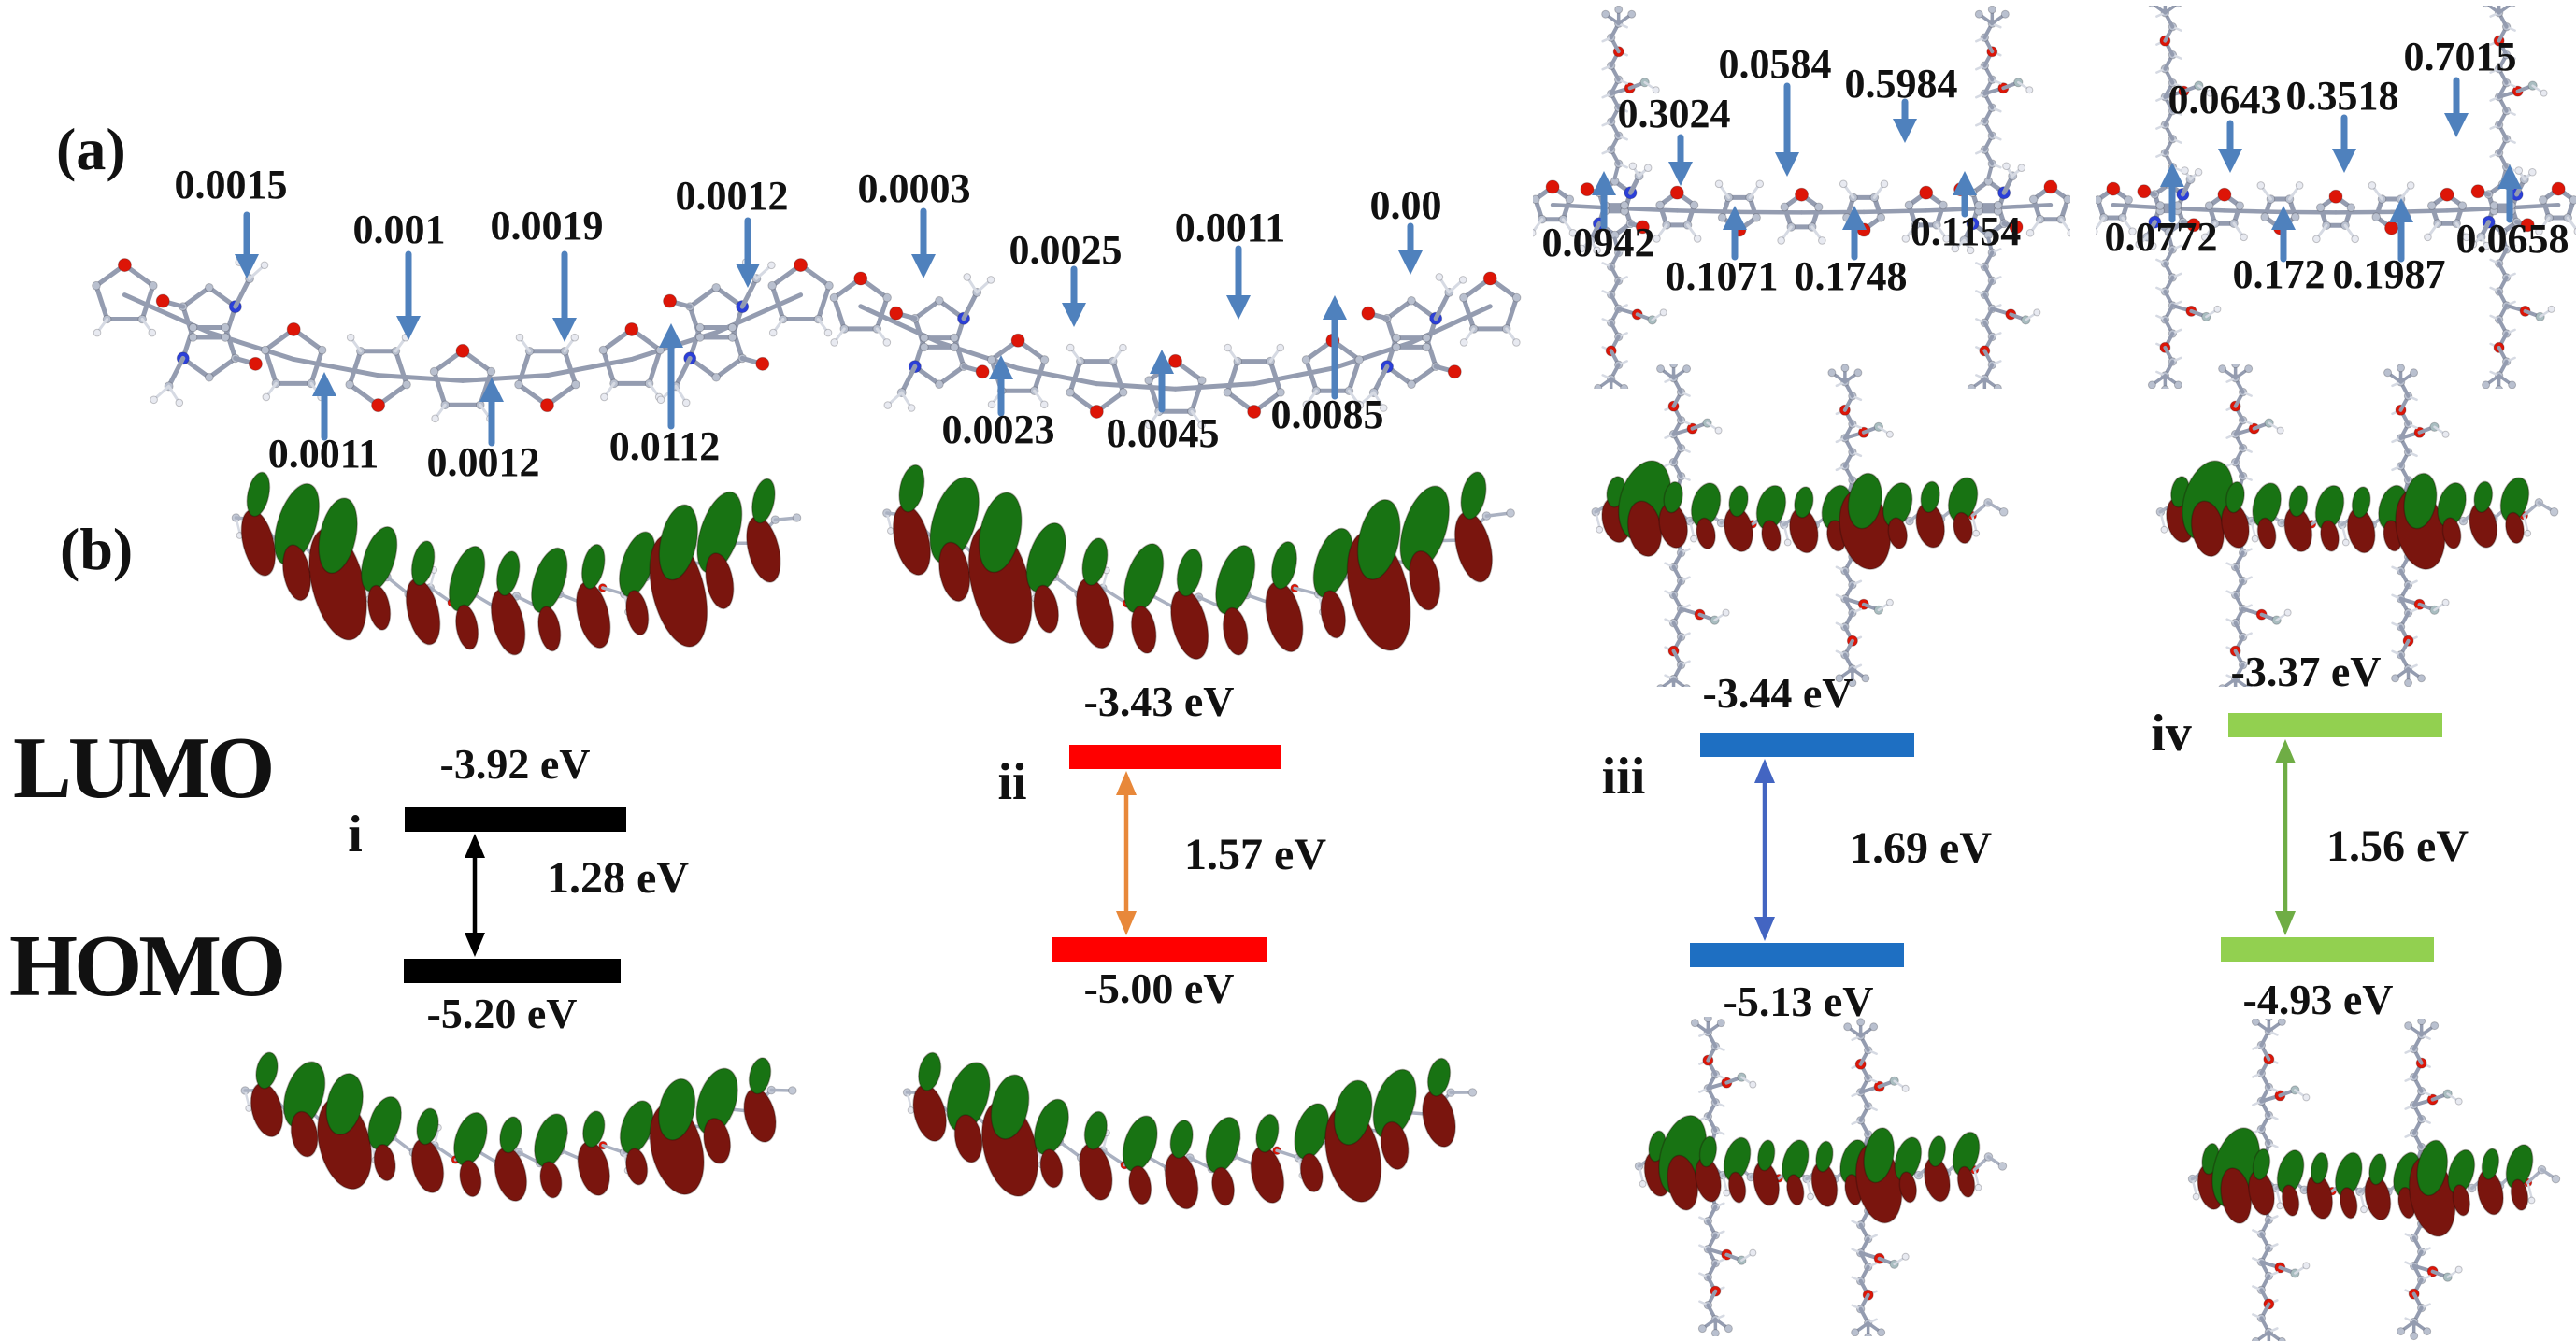 Image resolution: width=2576 pixels, height=1341 pixels. Describe the element at coordinates (1797, 955) in the screenshot. I see `homo-level-bar-iii` at that location.